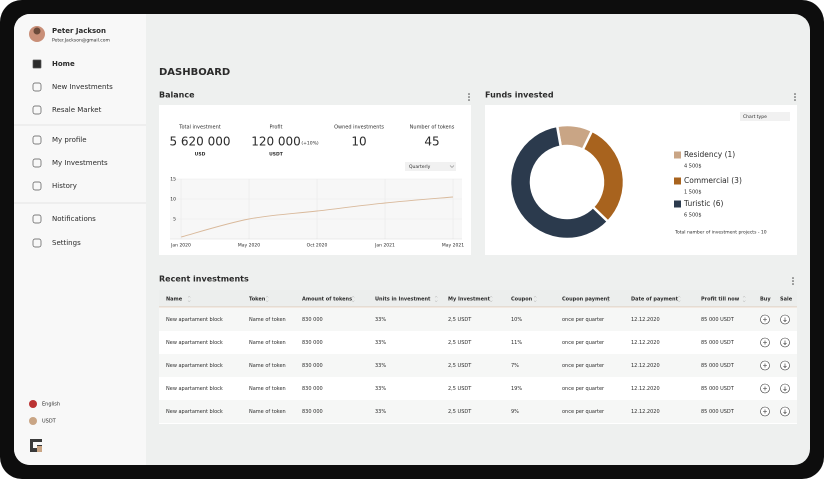 Image resolution: width=824 pixels, height=479 pixels. What do you see at coordinates (33, 404) in the screenshot?
I see `flag-icon` at bounding box center [33, 404].